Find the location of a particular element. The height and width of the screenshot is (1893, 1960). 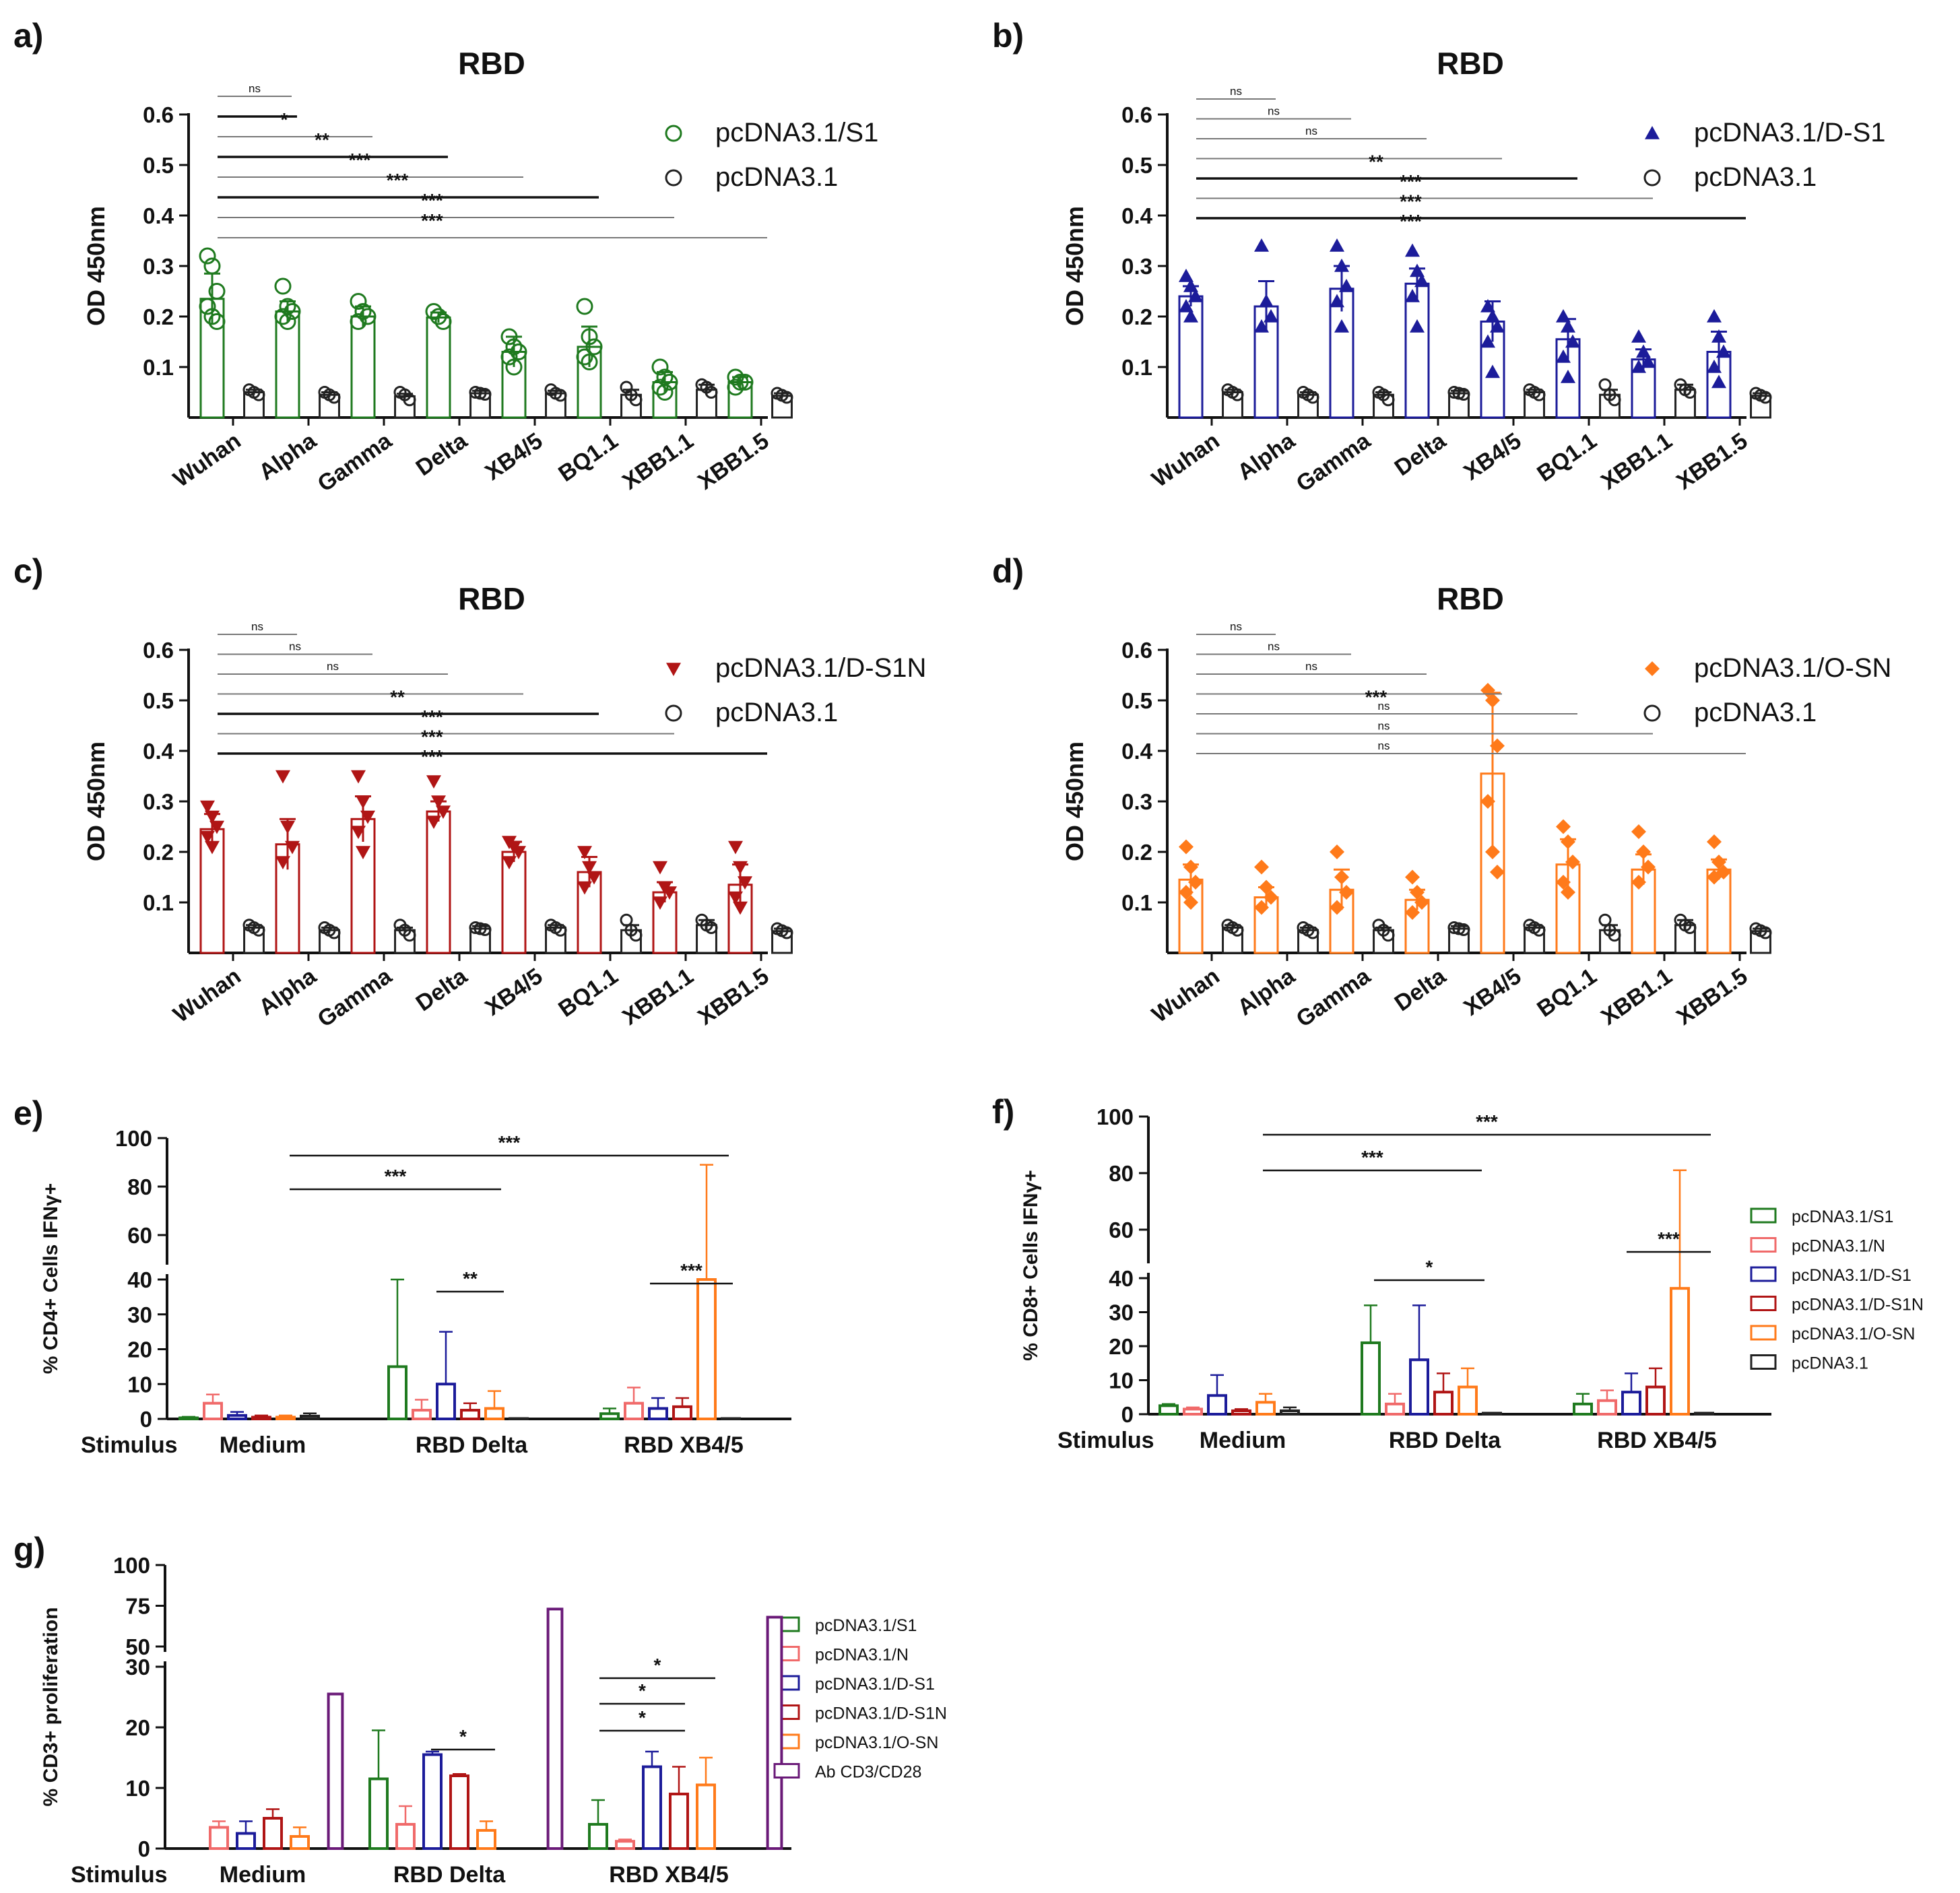

legend-label: pcDNA3.1/S1 is located at coordinates (796, 132).